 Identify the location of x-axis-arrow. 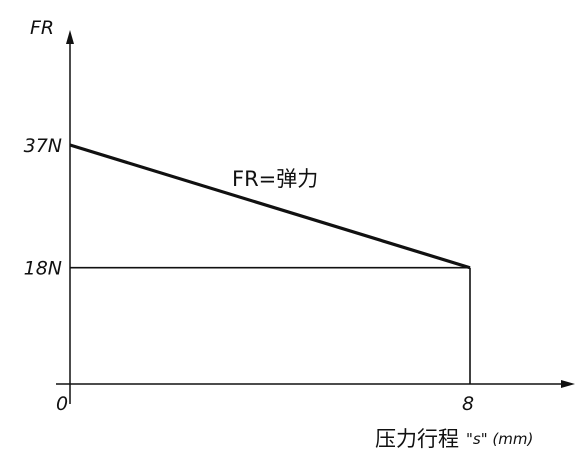
(568, 384).